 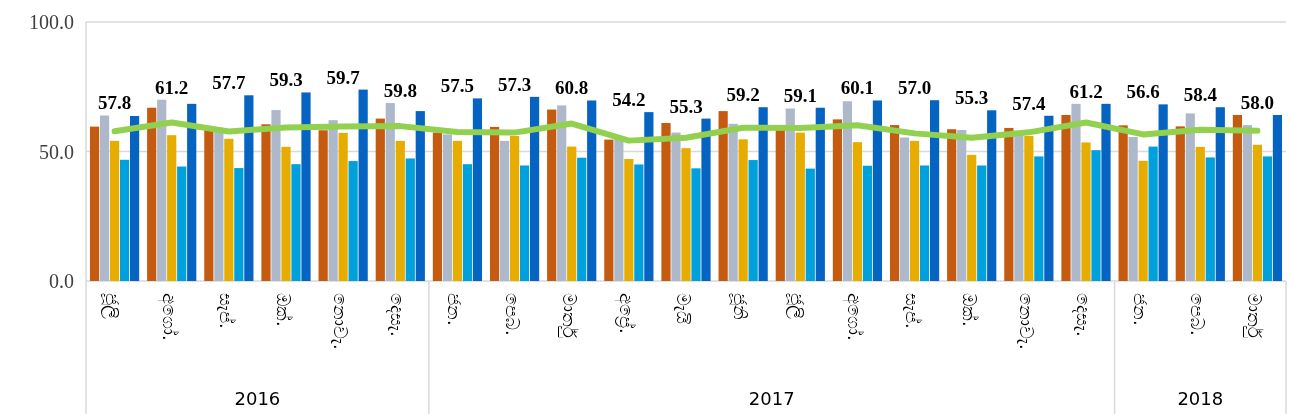 What do you see at coordinates (972, 98) in the screenshot?
I see `data-label: 55.3` at bounding box center [972, 98].